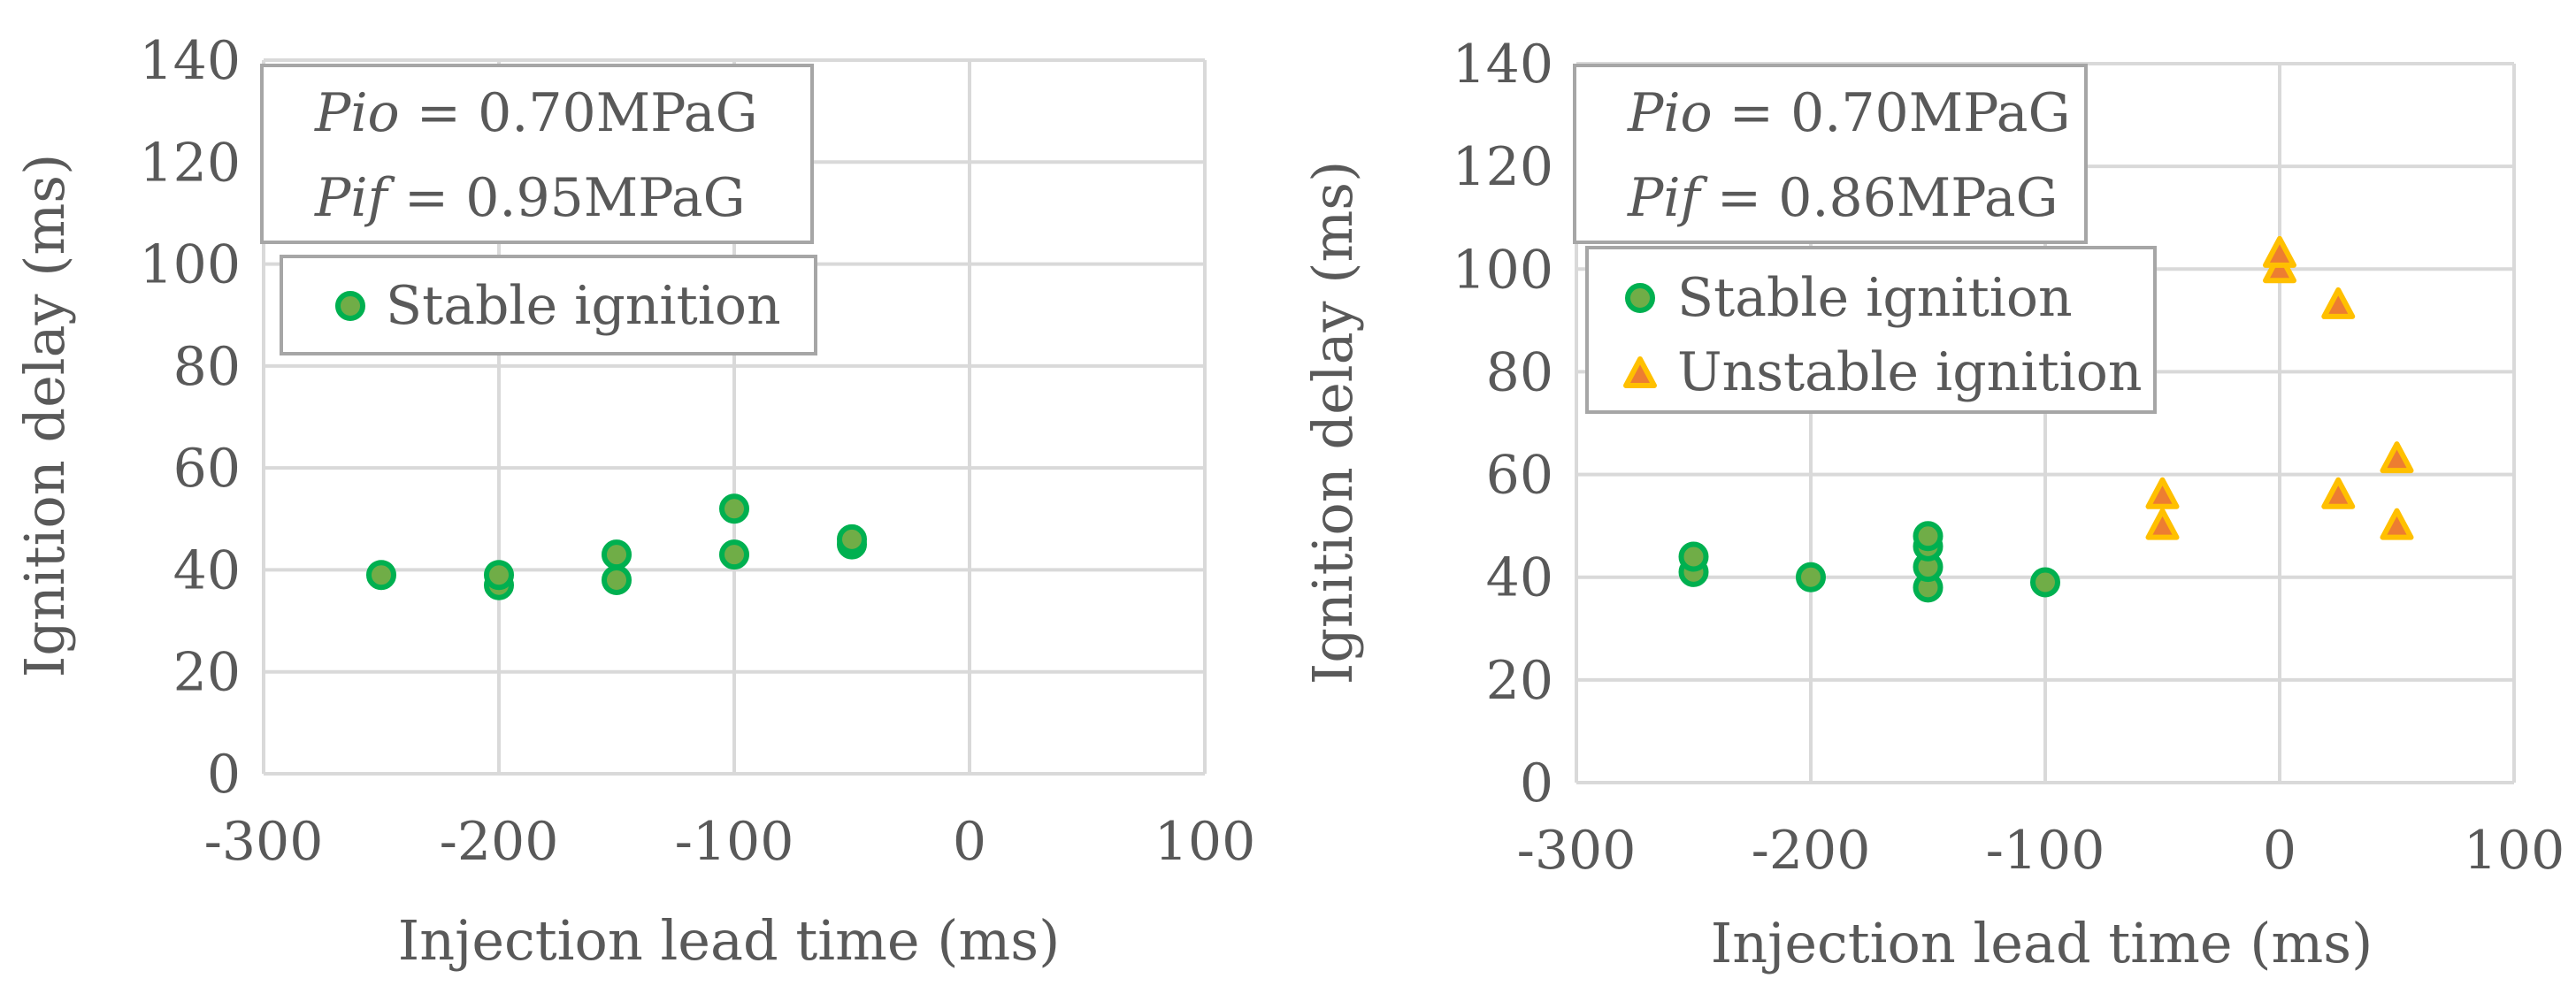  Describe the element at coordinates (566, 198) in the screenshot. I see `annotation-value-2: = 0.95MPaG` at that location.